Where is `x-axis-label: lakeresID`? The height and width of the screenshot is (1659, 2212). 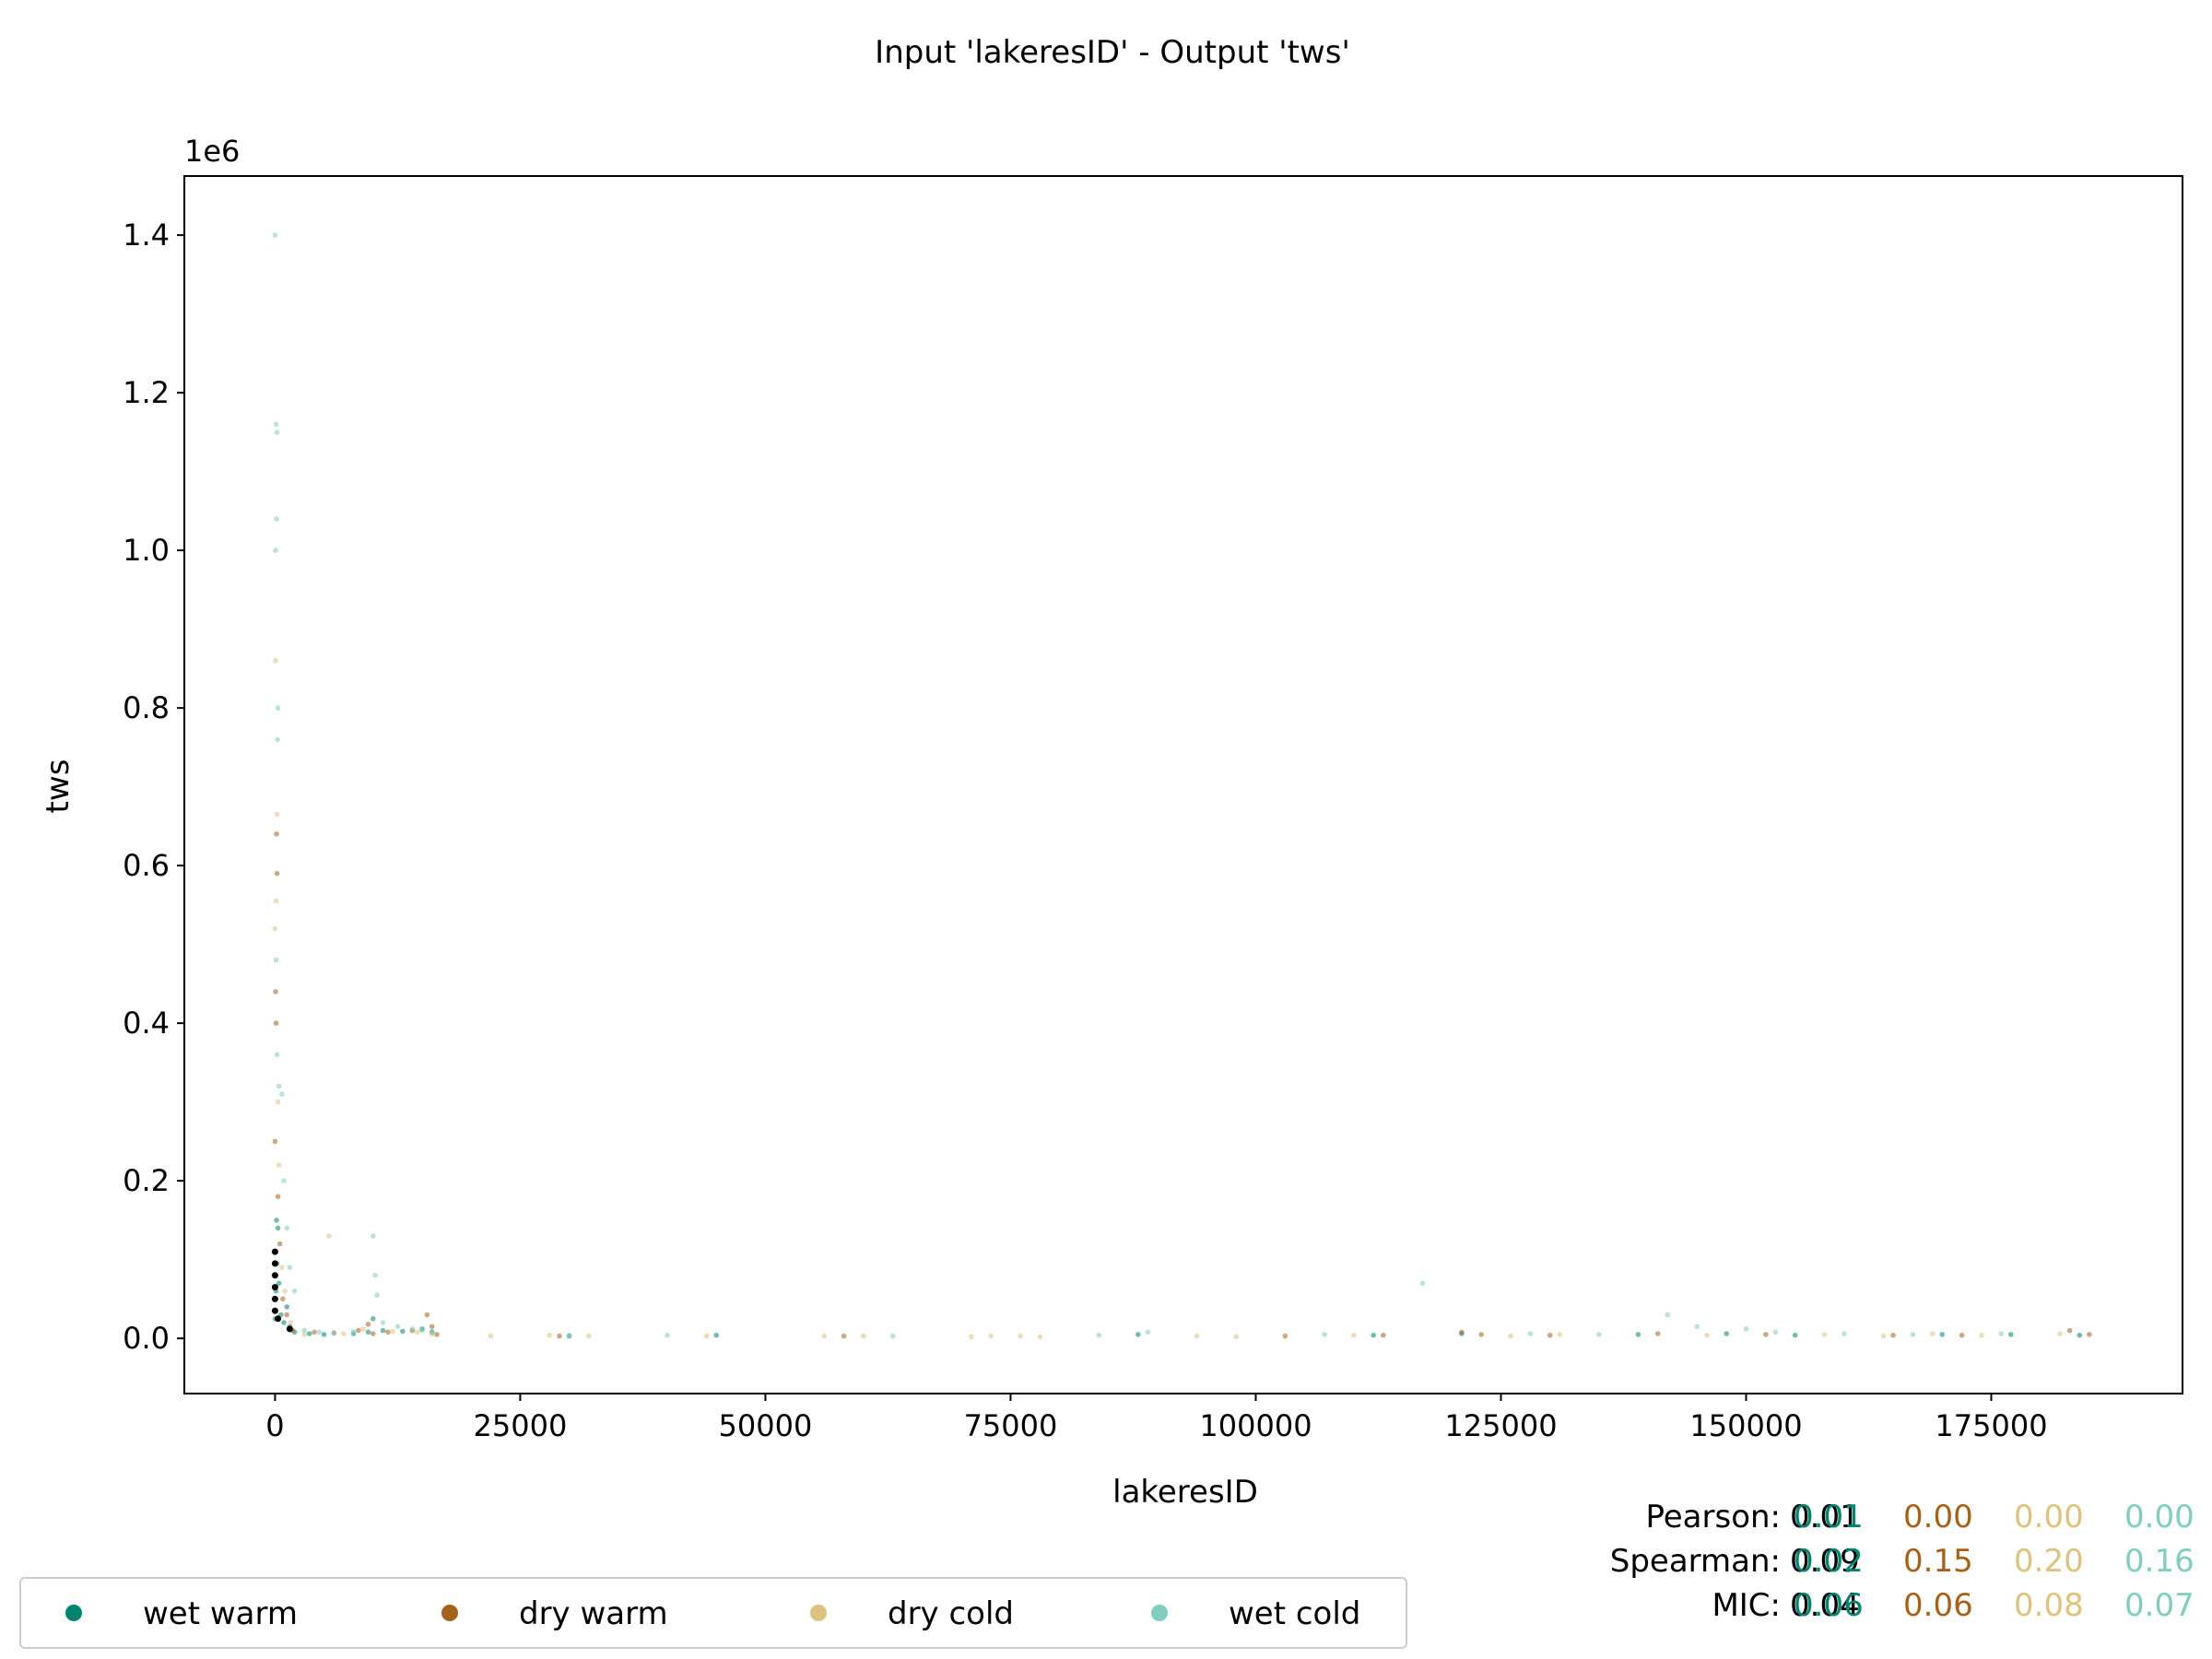
x-axis-label: lakeresID is located at coordinates (1185, 1492).